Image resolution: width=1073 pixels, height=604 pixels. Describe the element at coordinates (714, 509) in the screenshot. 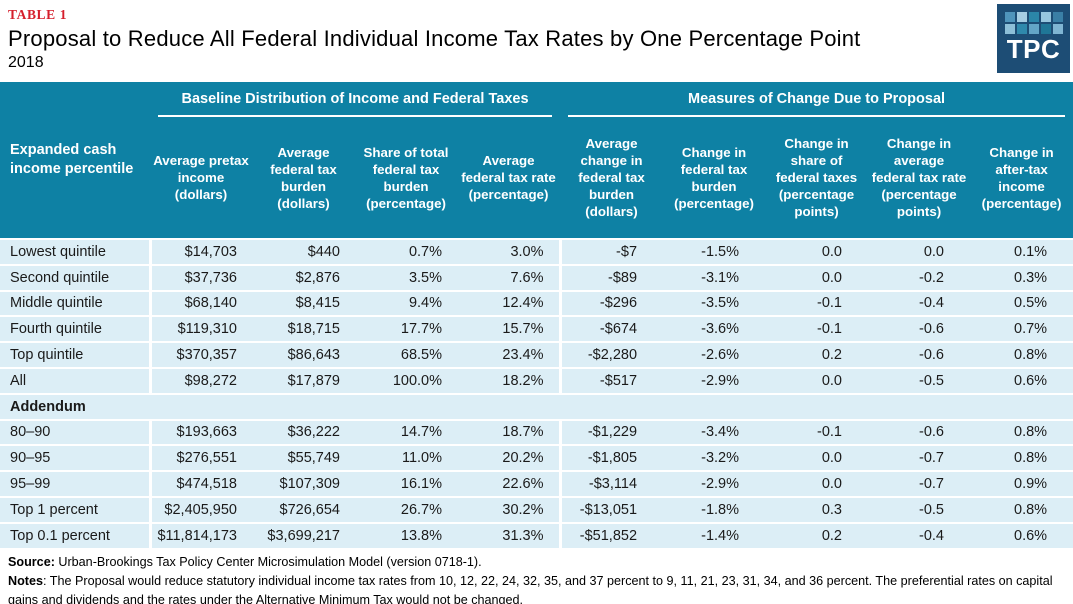

I see `cell: -1.8%` at that location.